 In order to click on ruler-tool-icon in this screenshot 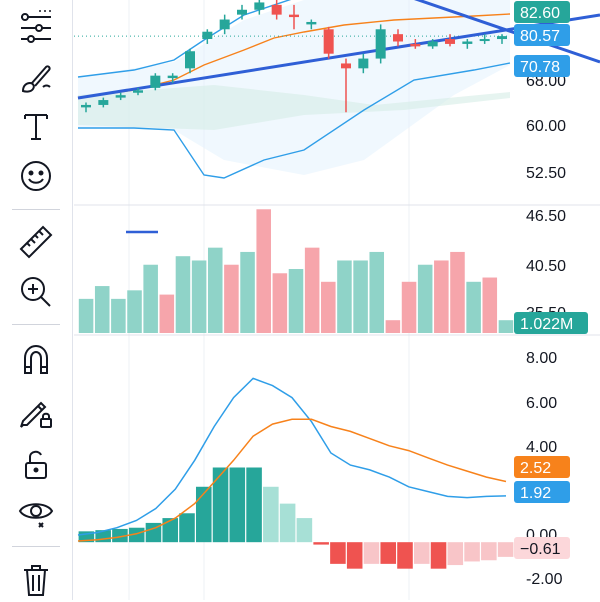, I will do `click(36, 242)`.